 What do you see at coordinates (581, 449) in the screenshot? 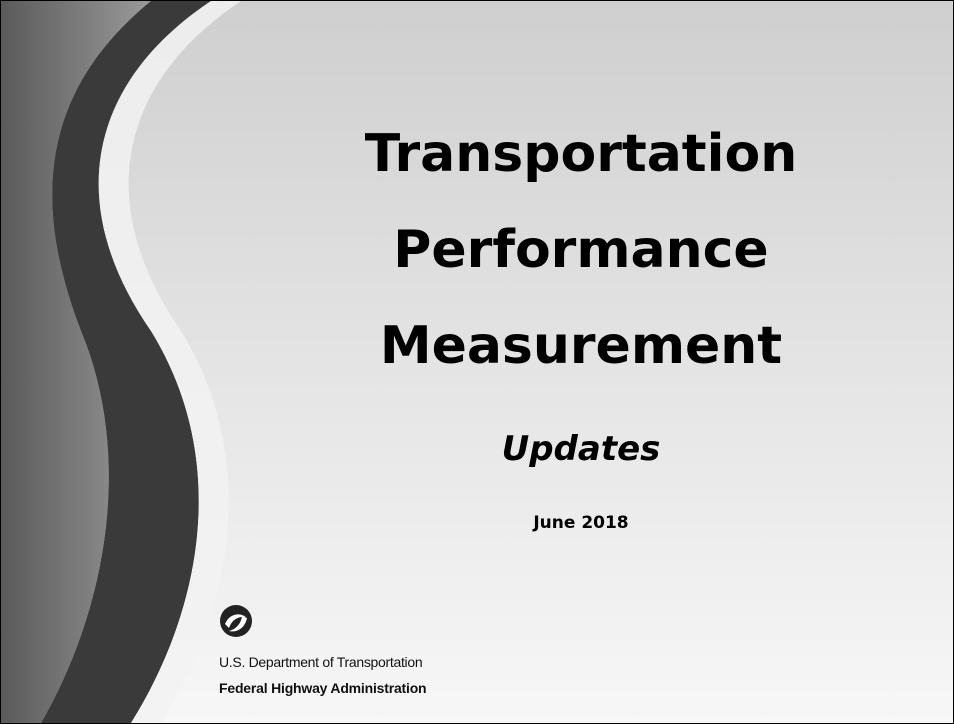
I see `subtitle: Updates` at bounding box center [581, 449].